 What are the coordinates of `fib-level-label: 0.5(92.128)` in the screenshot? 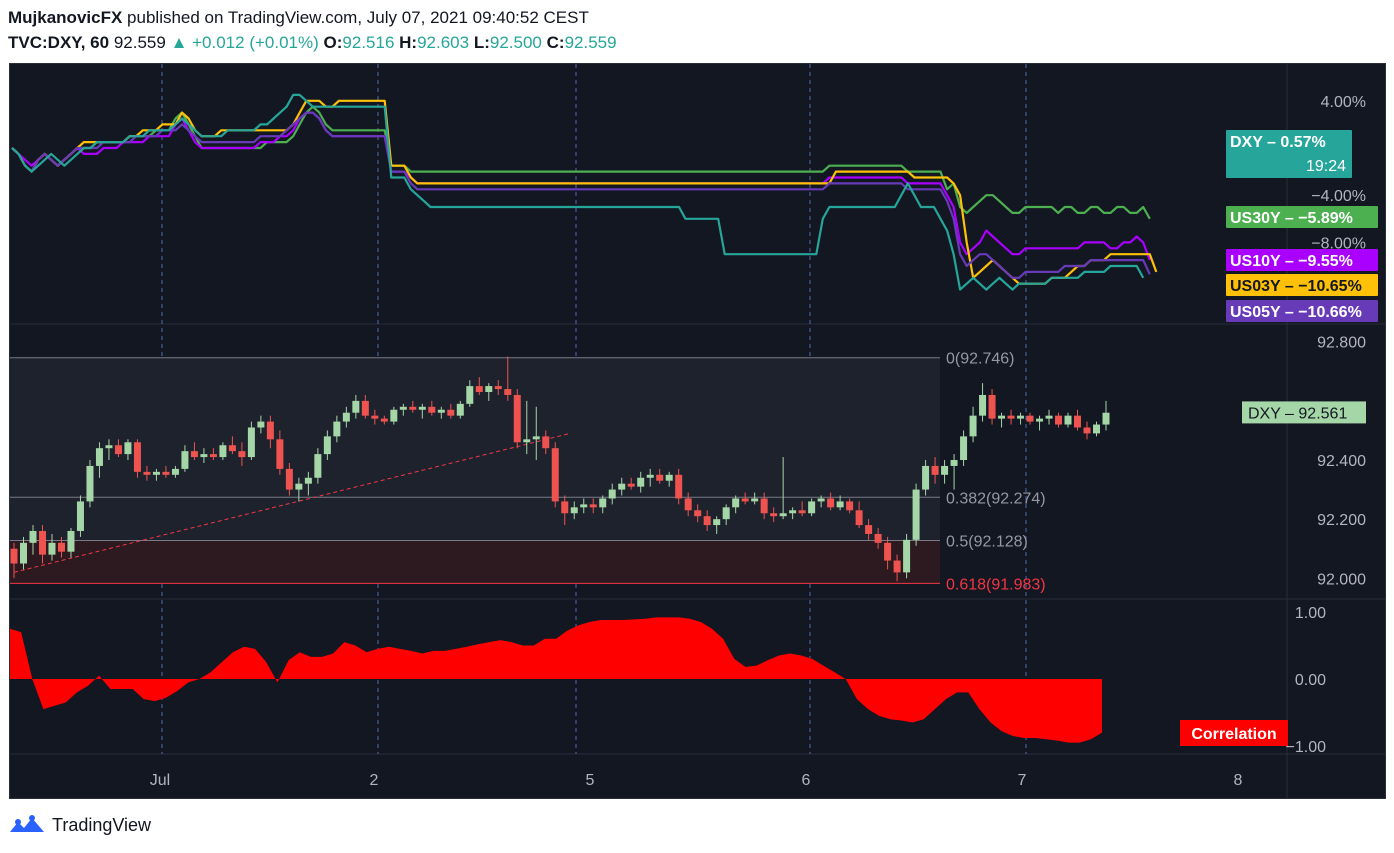 It's located at (987, 541).